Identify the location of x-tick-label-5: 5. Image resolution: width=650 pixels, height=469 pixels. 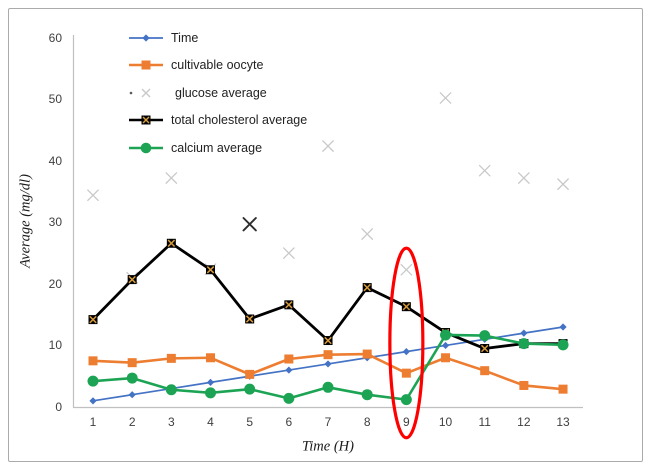
(250, 422).